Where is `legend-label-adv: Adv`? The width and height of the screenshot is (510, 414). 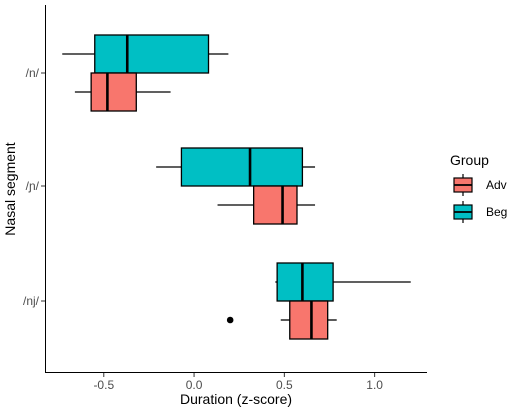
legend-label-adv: Adv is located at coordinates (496, 185).